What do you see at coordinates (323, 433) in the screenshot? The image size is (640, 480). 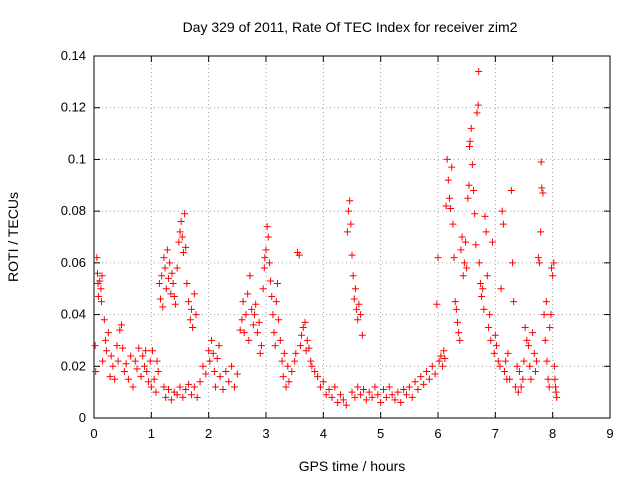 I see `x-tick-label: 4` at bounding box center [323, 433].